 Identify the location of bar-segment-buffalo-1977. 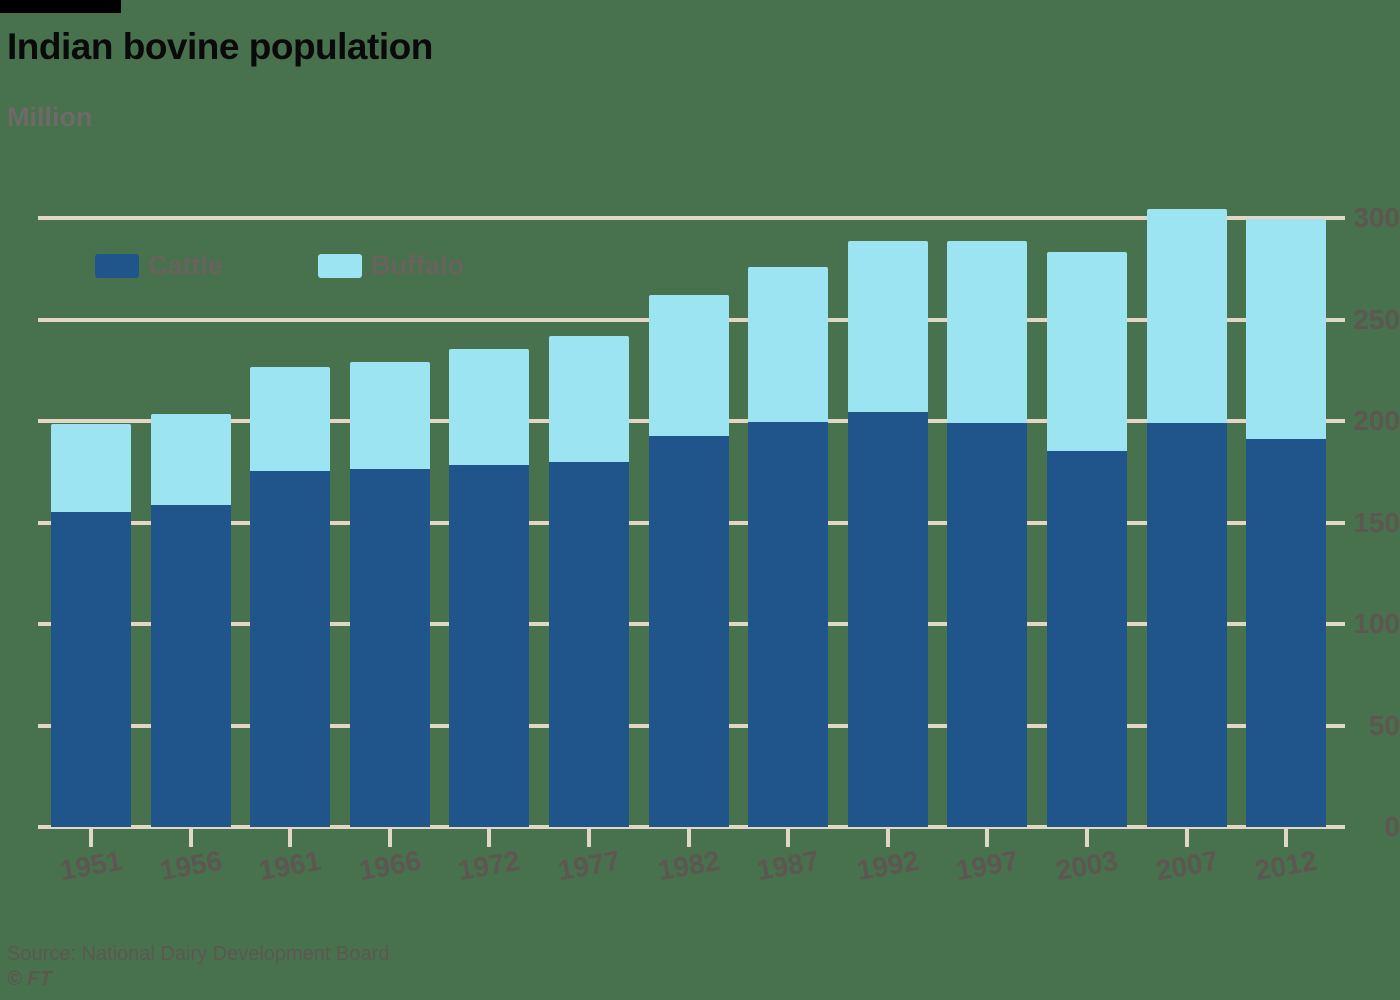
(589, 398).